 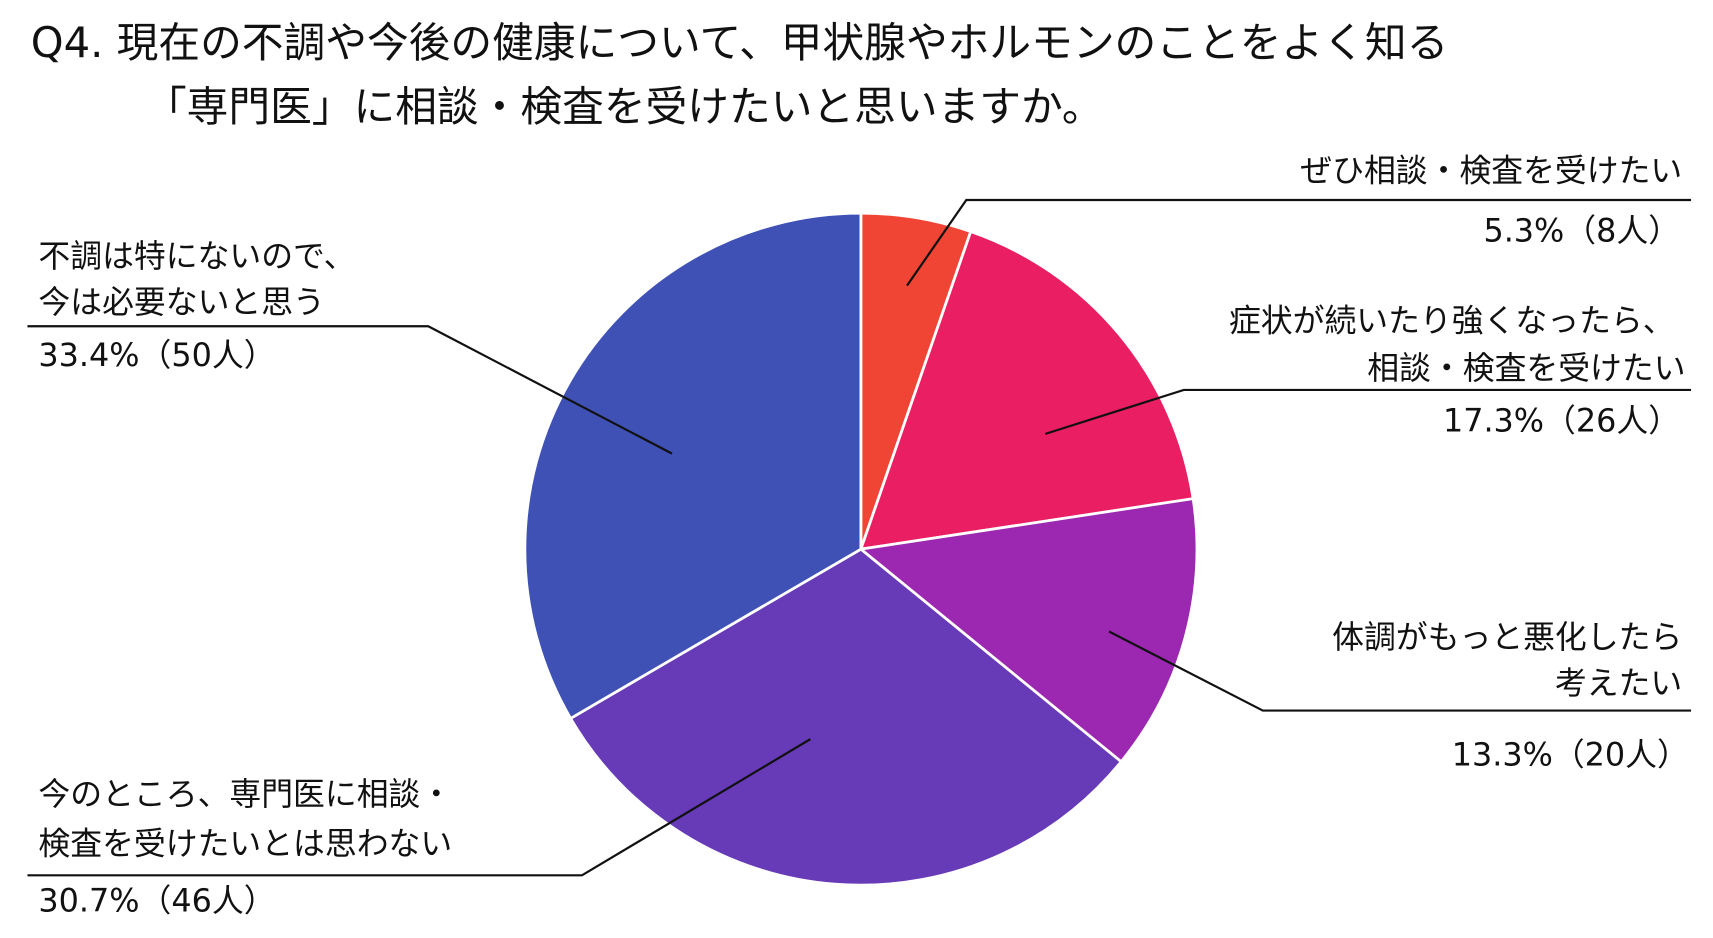 What do you see at coordinates (1491, 170) in the screenshot?
I see `slice-label-0-line-1: ぜひ相談・検査を受けたい` at bounding box center [1491, 170].